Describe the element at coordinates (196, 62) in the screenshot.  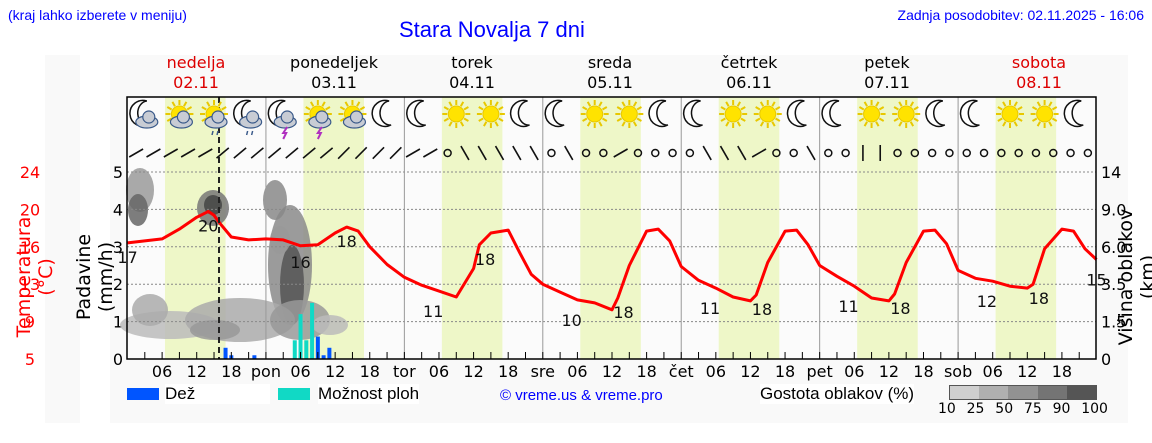
I see `day-name: nedelja` at that location.